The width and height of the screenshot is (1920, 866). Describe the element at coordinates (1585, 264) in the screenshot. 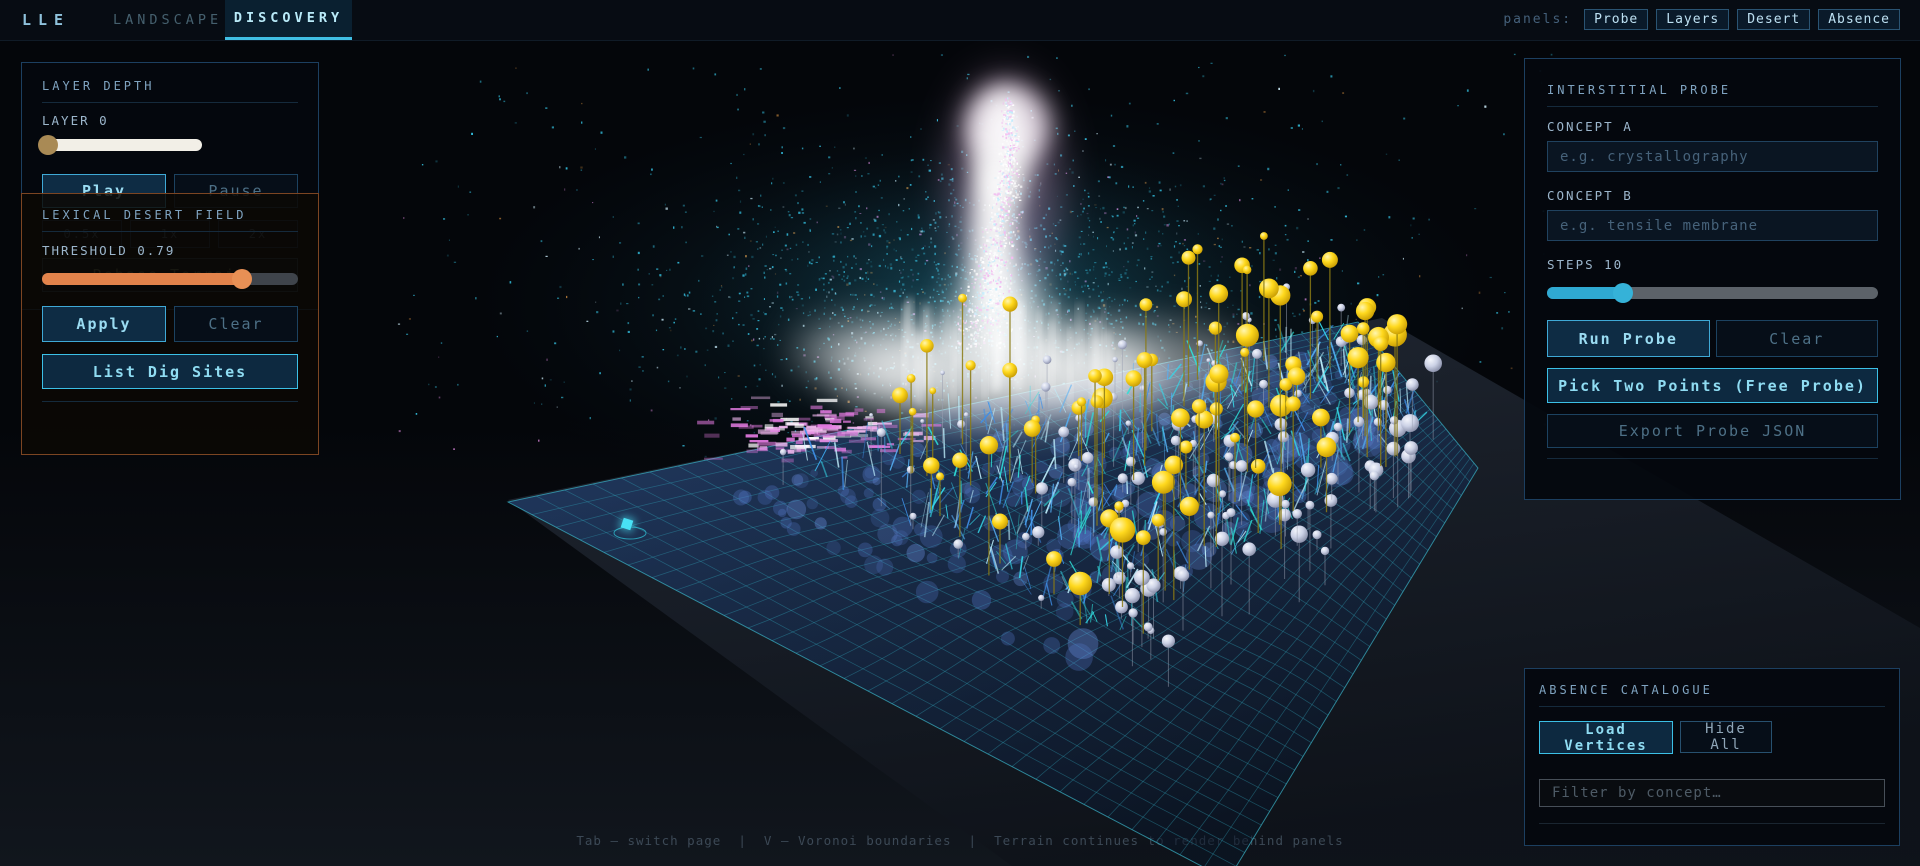

I see `steps-label: STEPS 10` at that location.